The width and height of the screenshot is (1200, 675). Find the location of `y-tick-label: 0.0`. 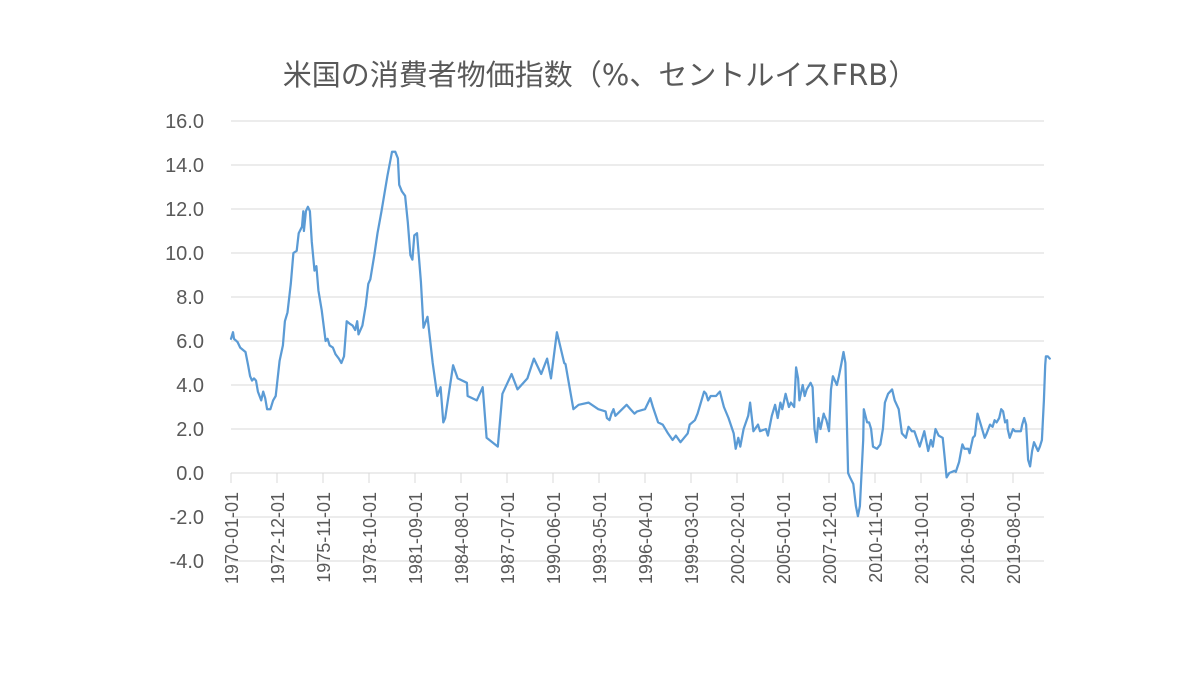

y-tick-label: 0.0 is located at coordinates (190, 474).